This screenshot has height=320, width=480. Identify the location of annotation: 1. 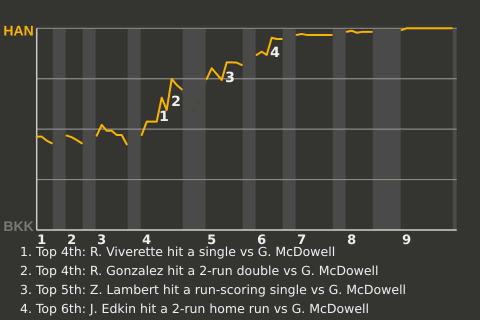
(164, 117).